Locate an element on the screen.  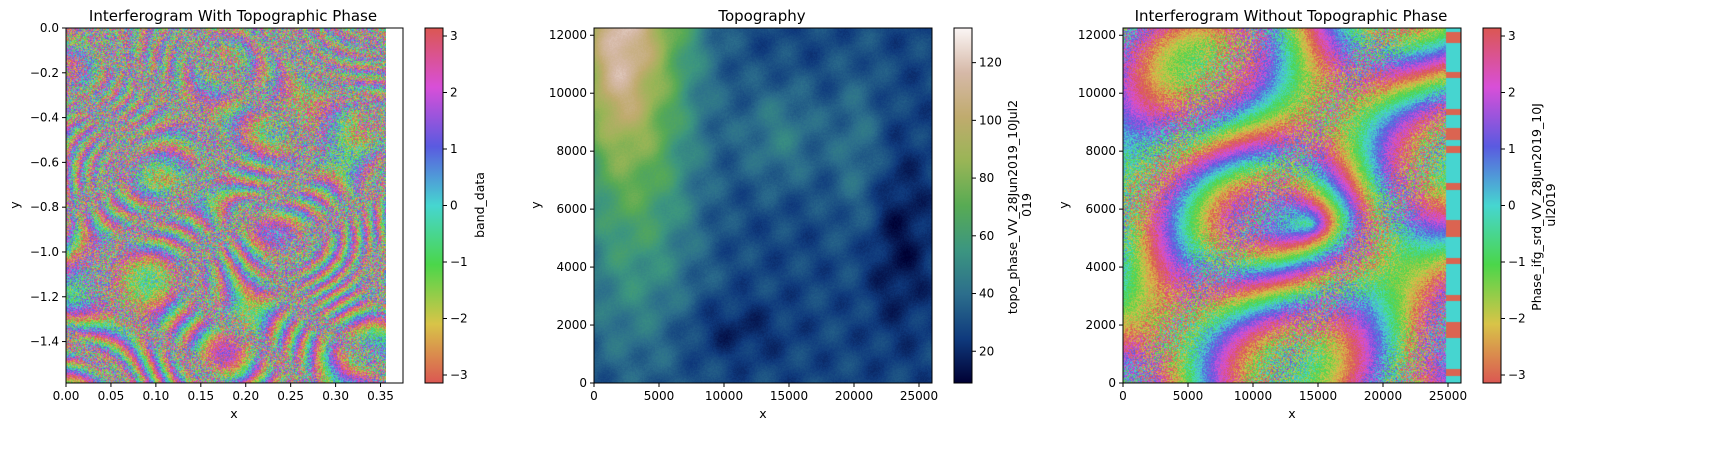
panel-2-colorbar-label: Phase_ifg_srd_VV_28Jun2019_10J ul2019 is located at coordinates (1543, 205).